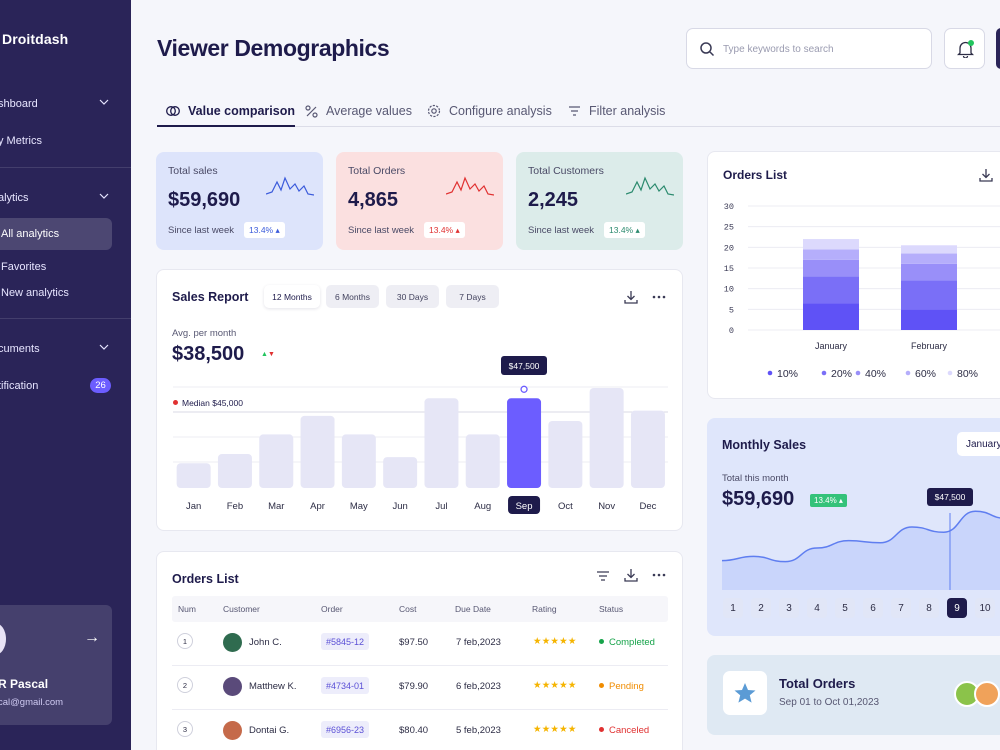 This screenshot has height=750, width=1000. I want to click on sidebar-item-metrics: y Metrics, so click(65, 141).